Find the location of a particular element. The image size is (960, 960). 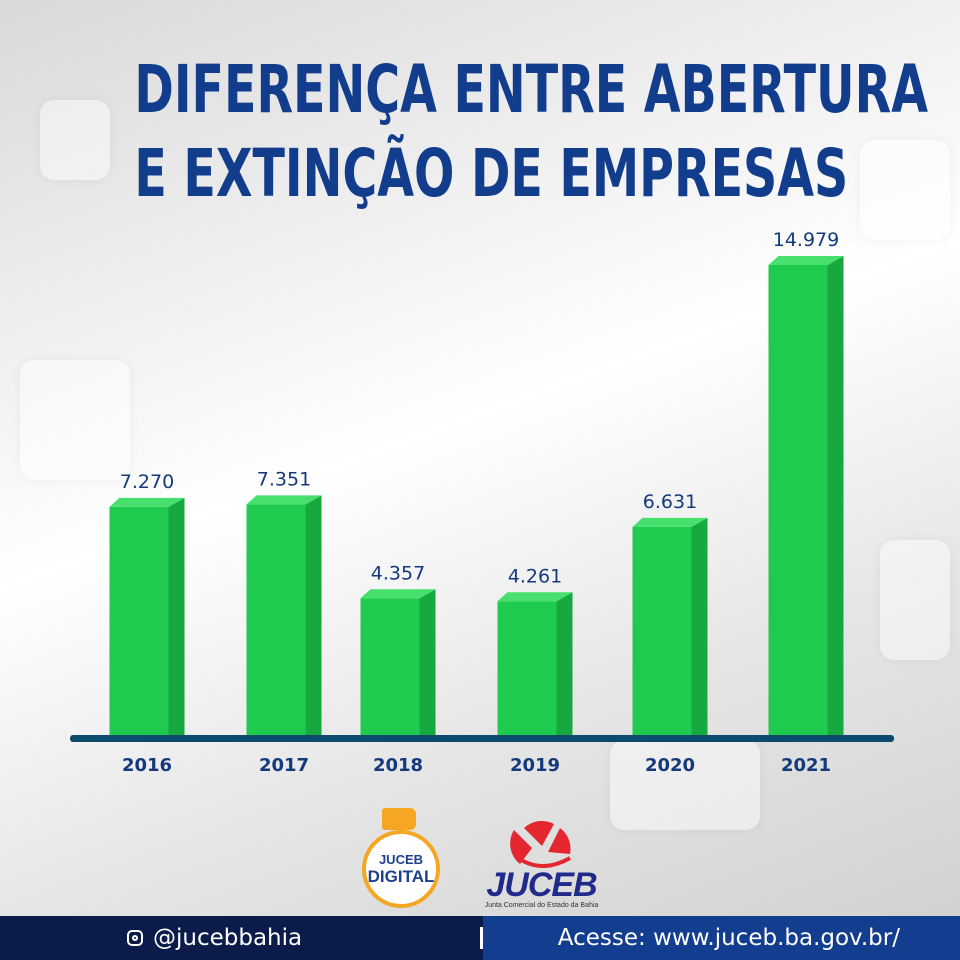

footer-bar: @jucebbahia Acesse: www.juceb.ba.gov.br/ is located at coordinates (480, 938).